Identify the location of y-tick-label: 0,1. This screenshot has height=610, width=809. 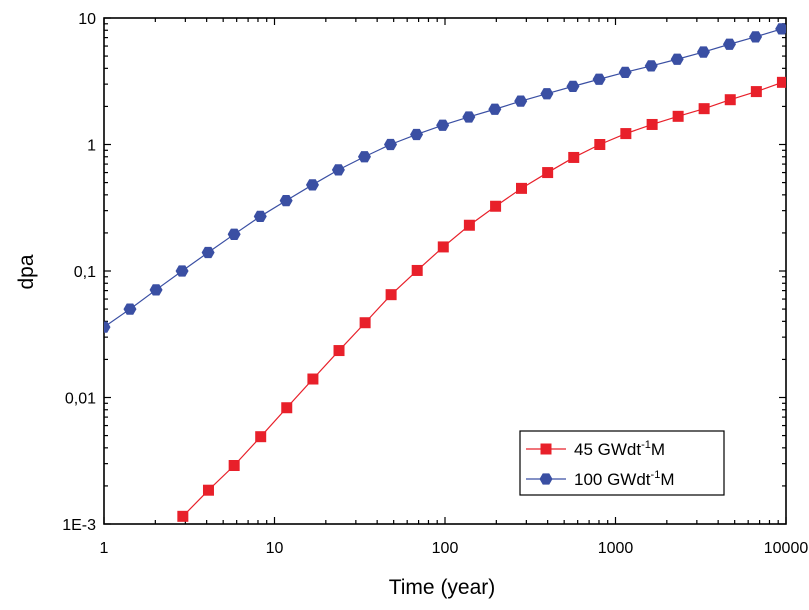
(85, 272).